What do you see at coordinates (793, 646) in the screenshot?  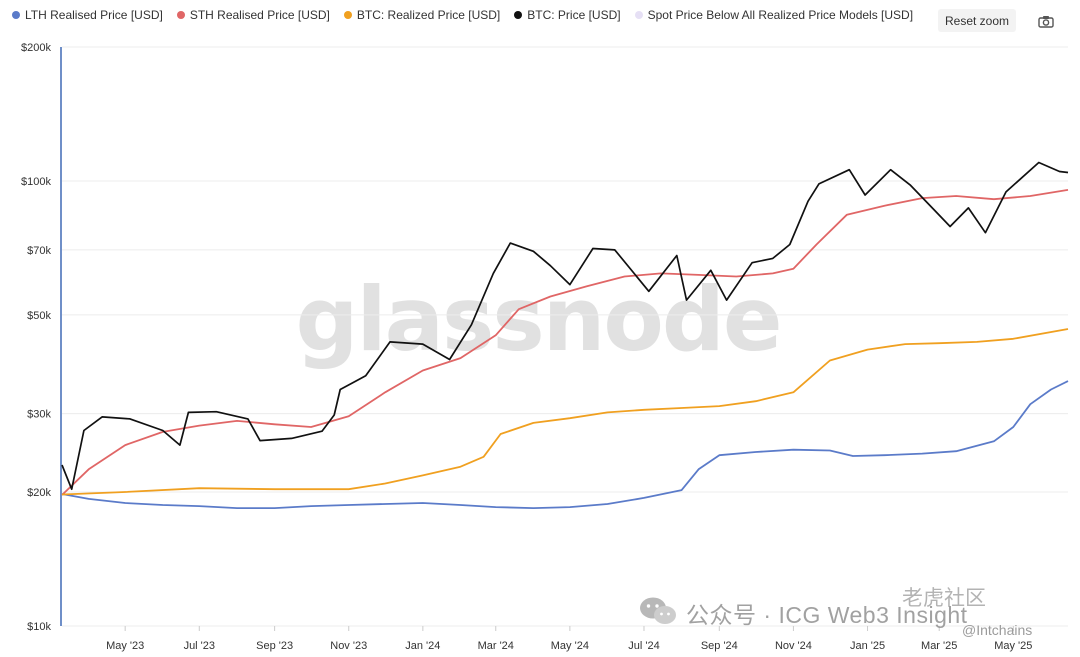 I see `x-tick-label: Nov '24` at bounding box center [793, 646].